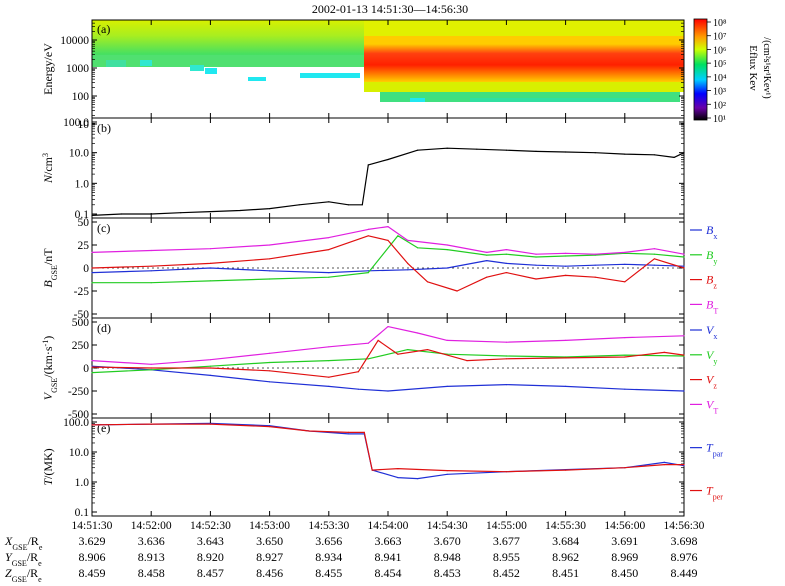  Describe the element at coordinates (720, 64) in the screenshot. I see `colorbar-tick-label-3: 10⁵` at that location.